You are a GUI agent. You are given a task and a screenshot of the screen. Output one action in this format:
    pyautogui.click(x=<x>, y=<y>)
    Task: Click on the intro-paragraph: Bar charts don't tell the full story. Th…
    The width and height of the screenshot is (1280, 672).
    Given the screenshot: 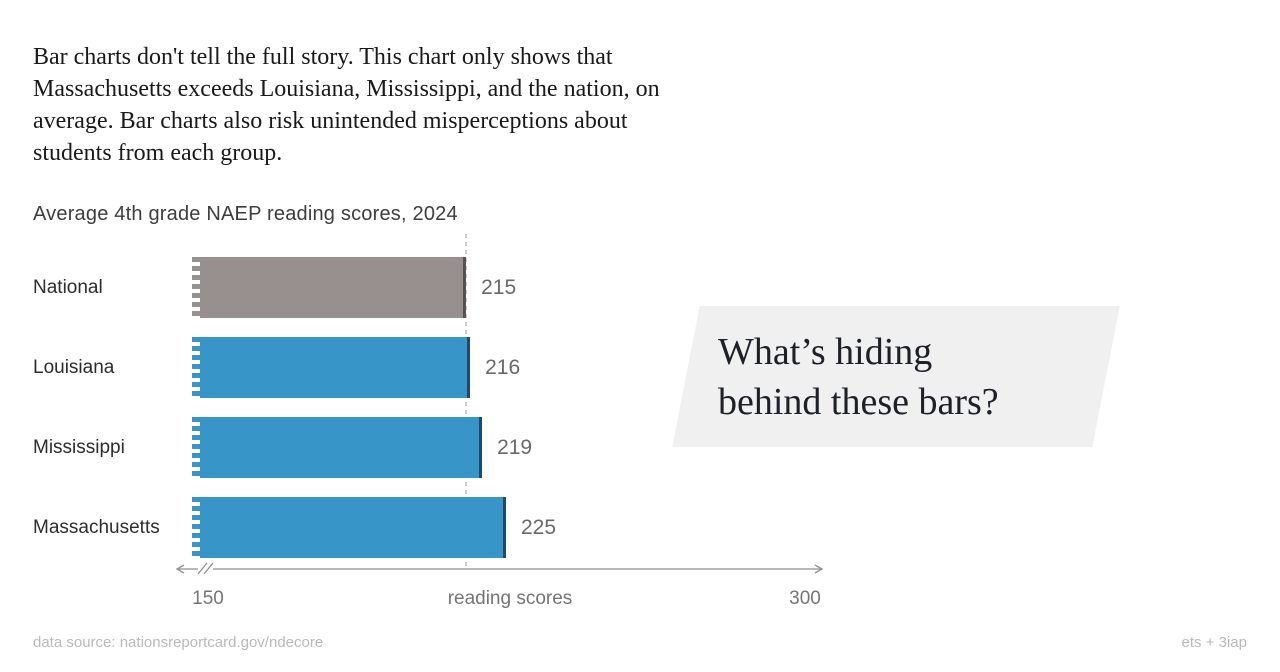 What is the action you would take?
    pyautogui.click(x=423, y=105)
    